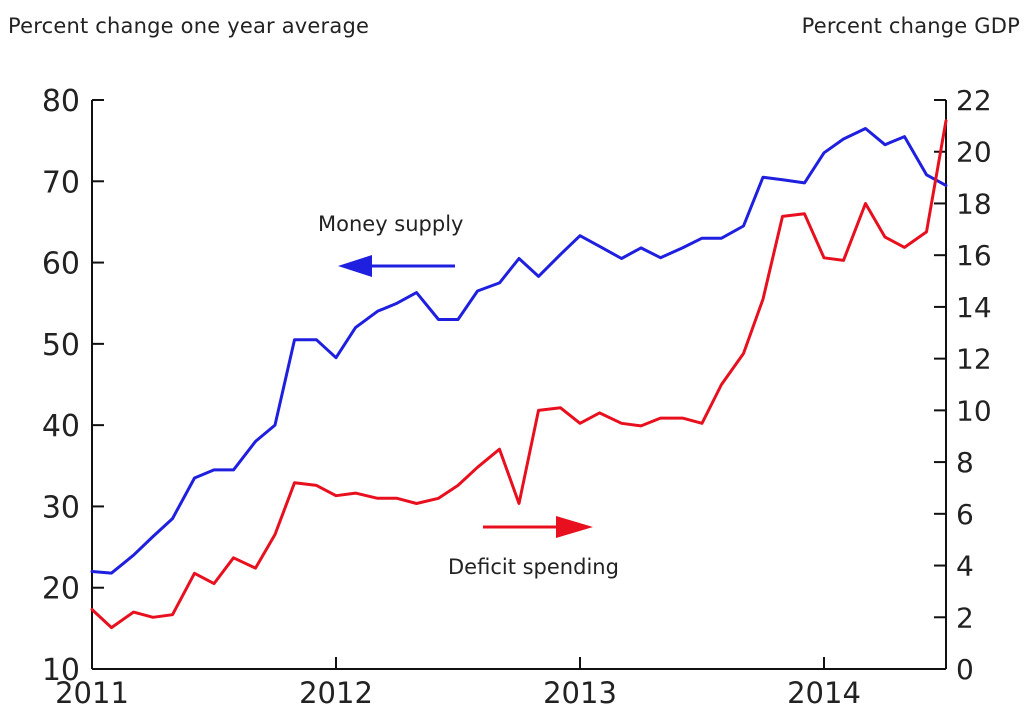 Image resolution: width=1024 pixels, height=715 pixels. Describe the element at coordinates (336, 693) in the screenshot. I see `x-tick-label: 2012` at that location.